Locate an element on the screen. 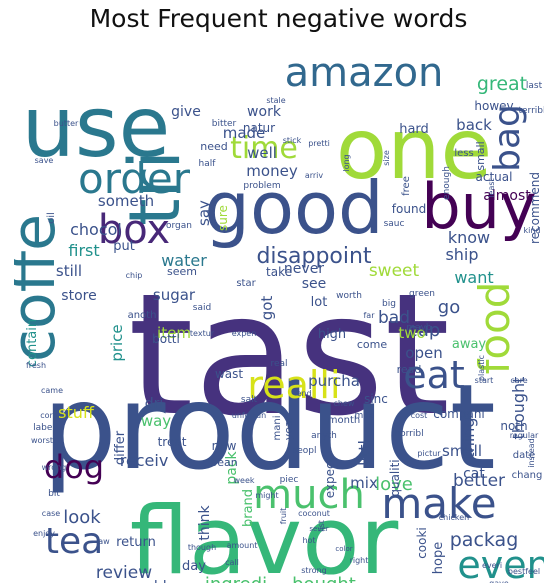 This screenshot has height=583, width=557. word-chicken: chicken is located at coordinates (454, 517).